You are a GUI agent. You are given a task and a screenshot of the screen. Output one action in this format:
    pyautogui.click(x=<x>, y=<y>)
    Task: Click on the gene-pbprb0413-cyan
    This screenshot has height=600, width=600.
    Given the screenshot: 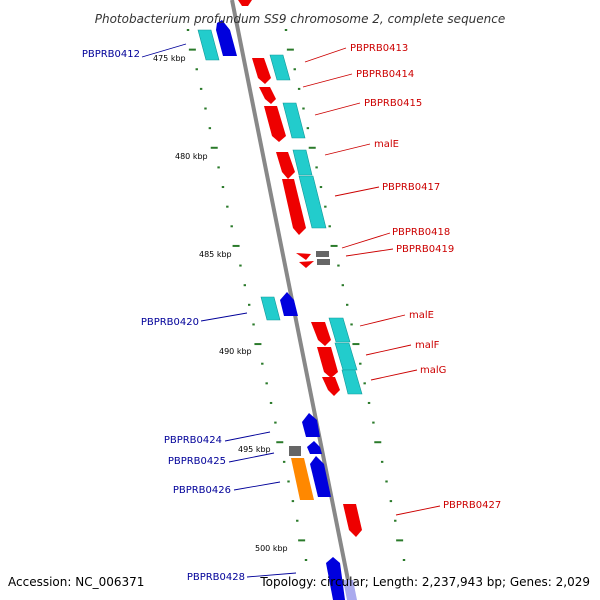 What is the action you would take?
    pyautogui.click(x=280, y=67)
    